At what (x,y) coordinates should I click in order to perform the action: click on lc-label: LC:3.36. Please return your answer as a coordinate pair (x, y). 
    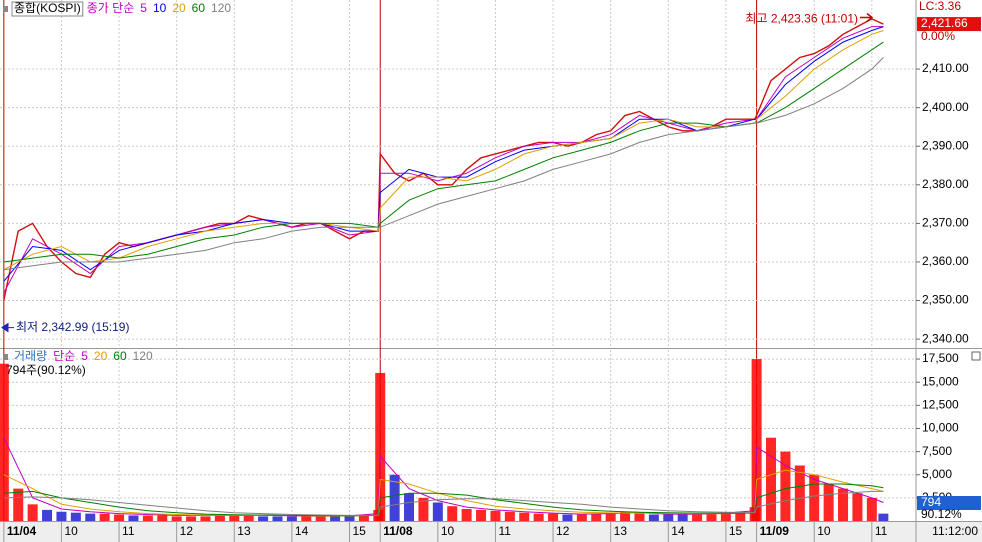
    Looking at the image, I should click on (940, 6).